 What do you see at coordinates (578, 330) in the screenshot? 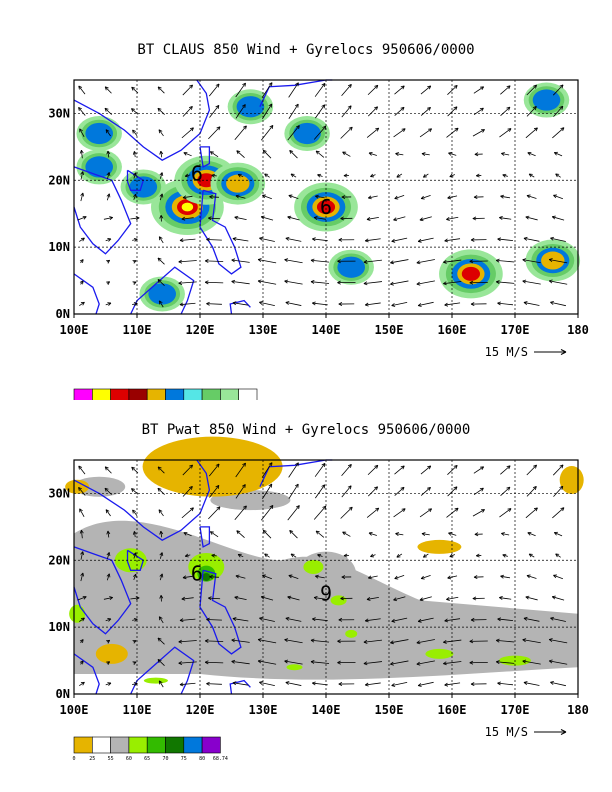
I see `x-tick-label: 180` at bounding box center [578, 330].